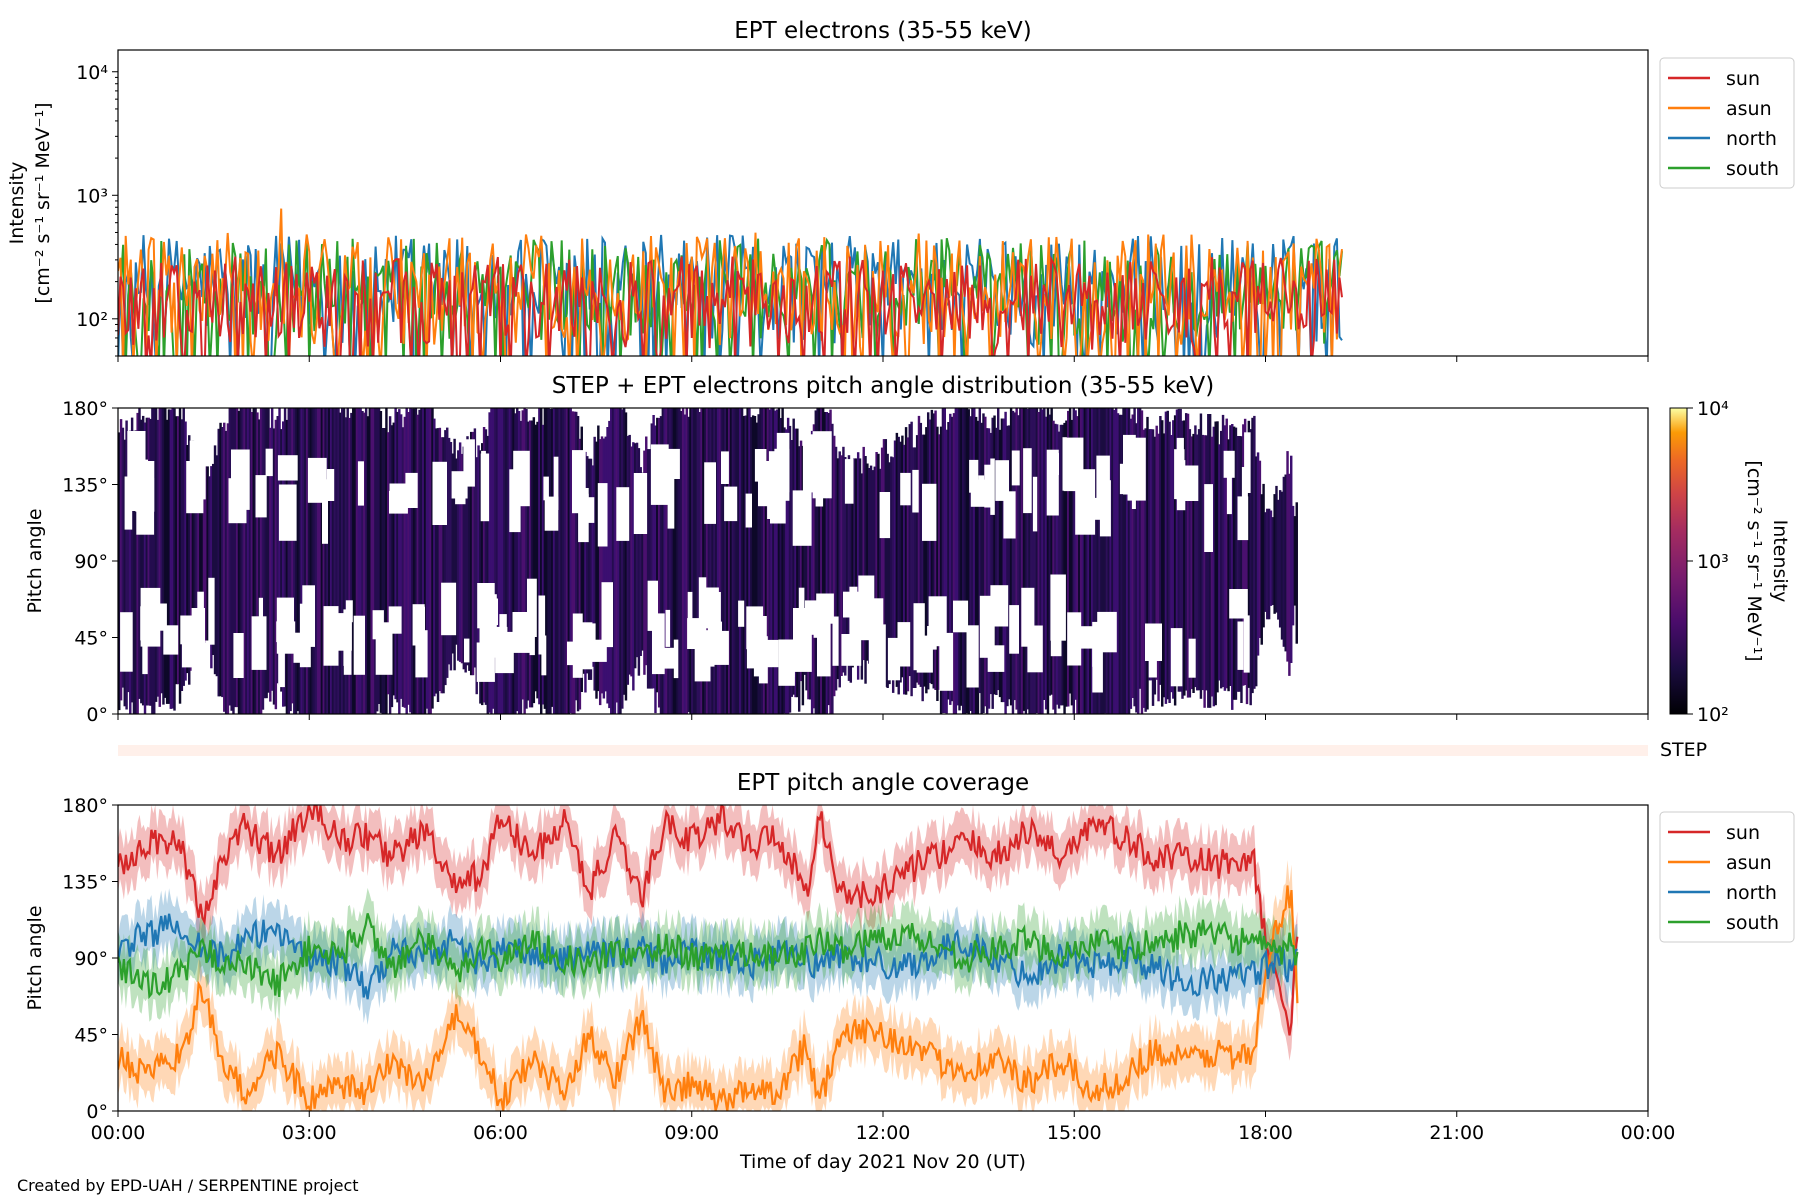 The image size is (1800, 1200). What do you see at coordinates (1780, 561) in the screenshot?
I see `colorbar-label-line1: Intensity` at bounding box center [1780, 561].